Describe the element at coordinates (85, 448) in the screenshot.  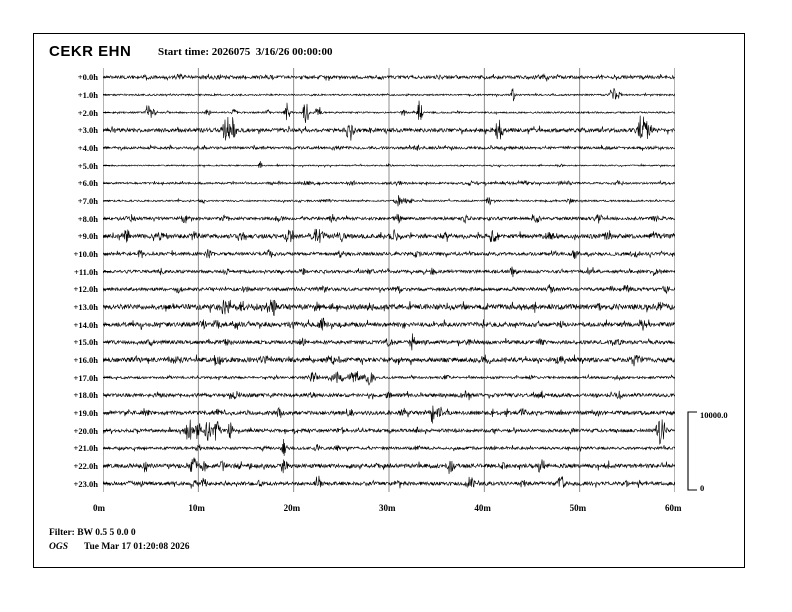
I see `y-axis-tick-label: +21.0h` at that location.